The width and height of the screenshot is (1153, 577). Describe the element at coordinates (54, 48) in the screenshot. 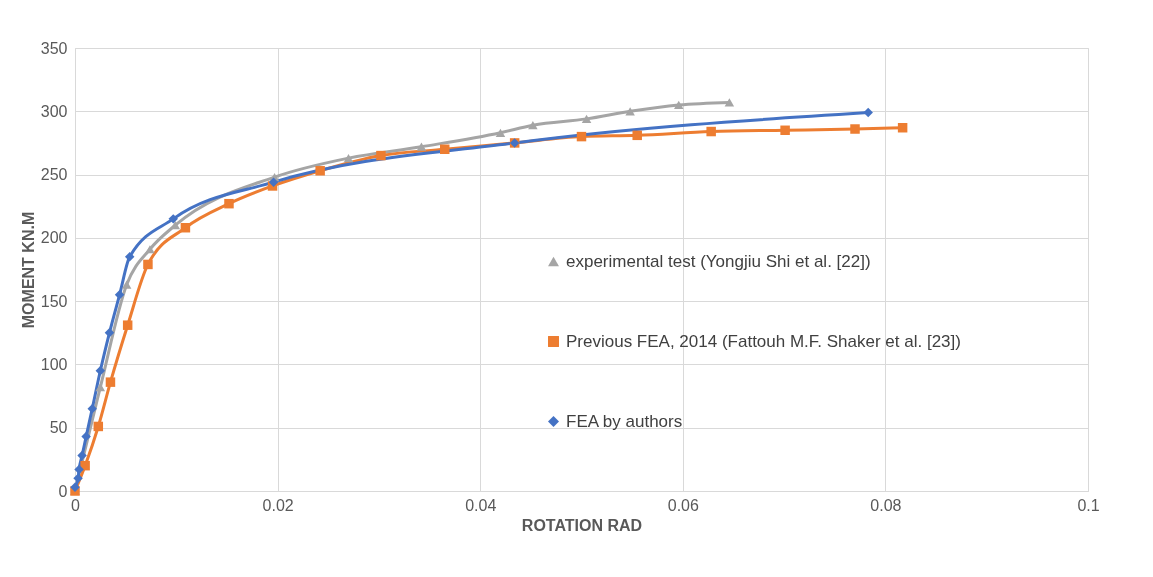

I see `y-tick-label: 350` at that location.